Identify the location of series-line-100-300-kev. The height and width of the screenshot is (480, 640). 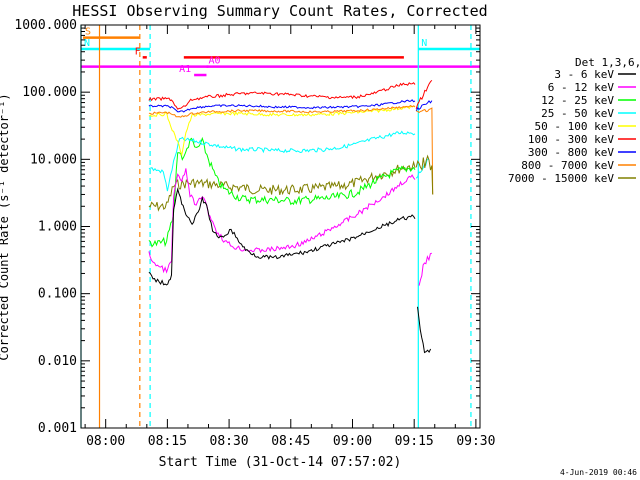
(282, 96).